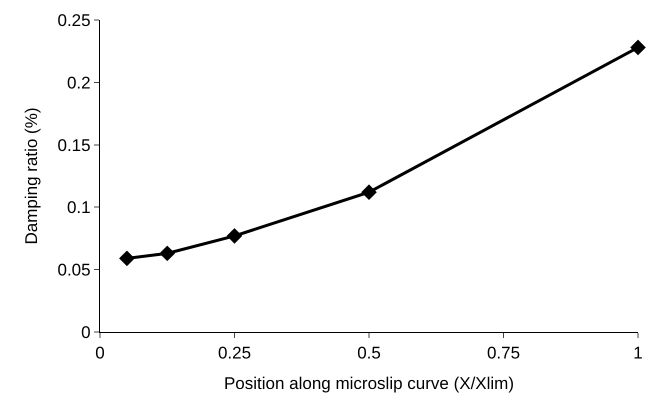 This screenshot has height=402, width=663. Describe the element at coordinates (78, 208) in the screenshot. I see `y-tick-label: 0.1` at that location.